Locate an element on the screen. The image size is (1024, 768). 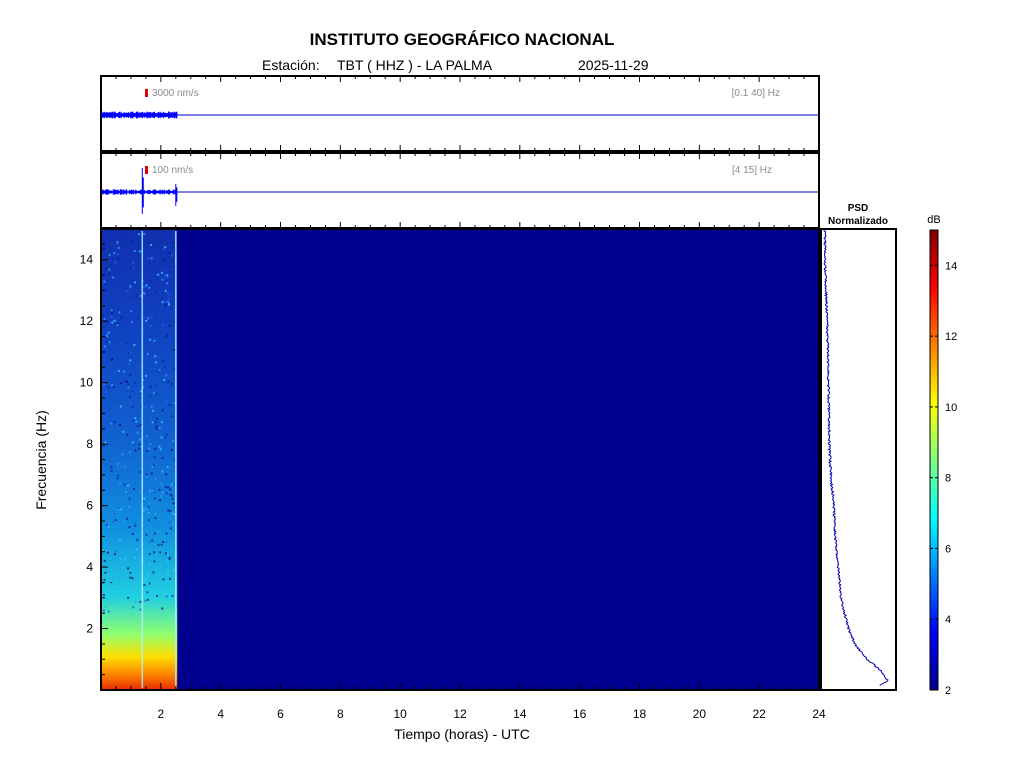
x-tick-label: 8 is located at coordinates (340, 714).